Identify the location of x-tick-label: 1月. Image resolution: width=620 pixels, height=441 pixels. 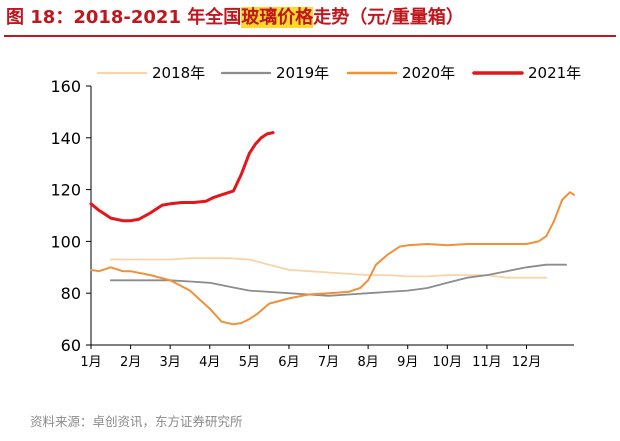
(90, 362).